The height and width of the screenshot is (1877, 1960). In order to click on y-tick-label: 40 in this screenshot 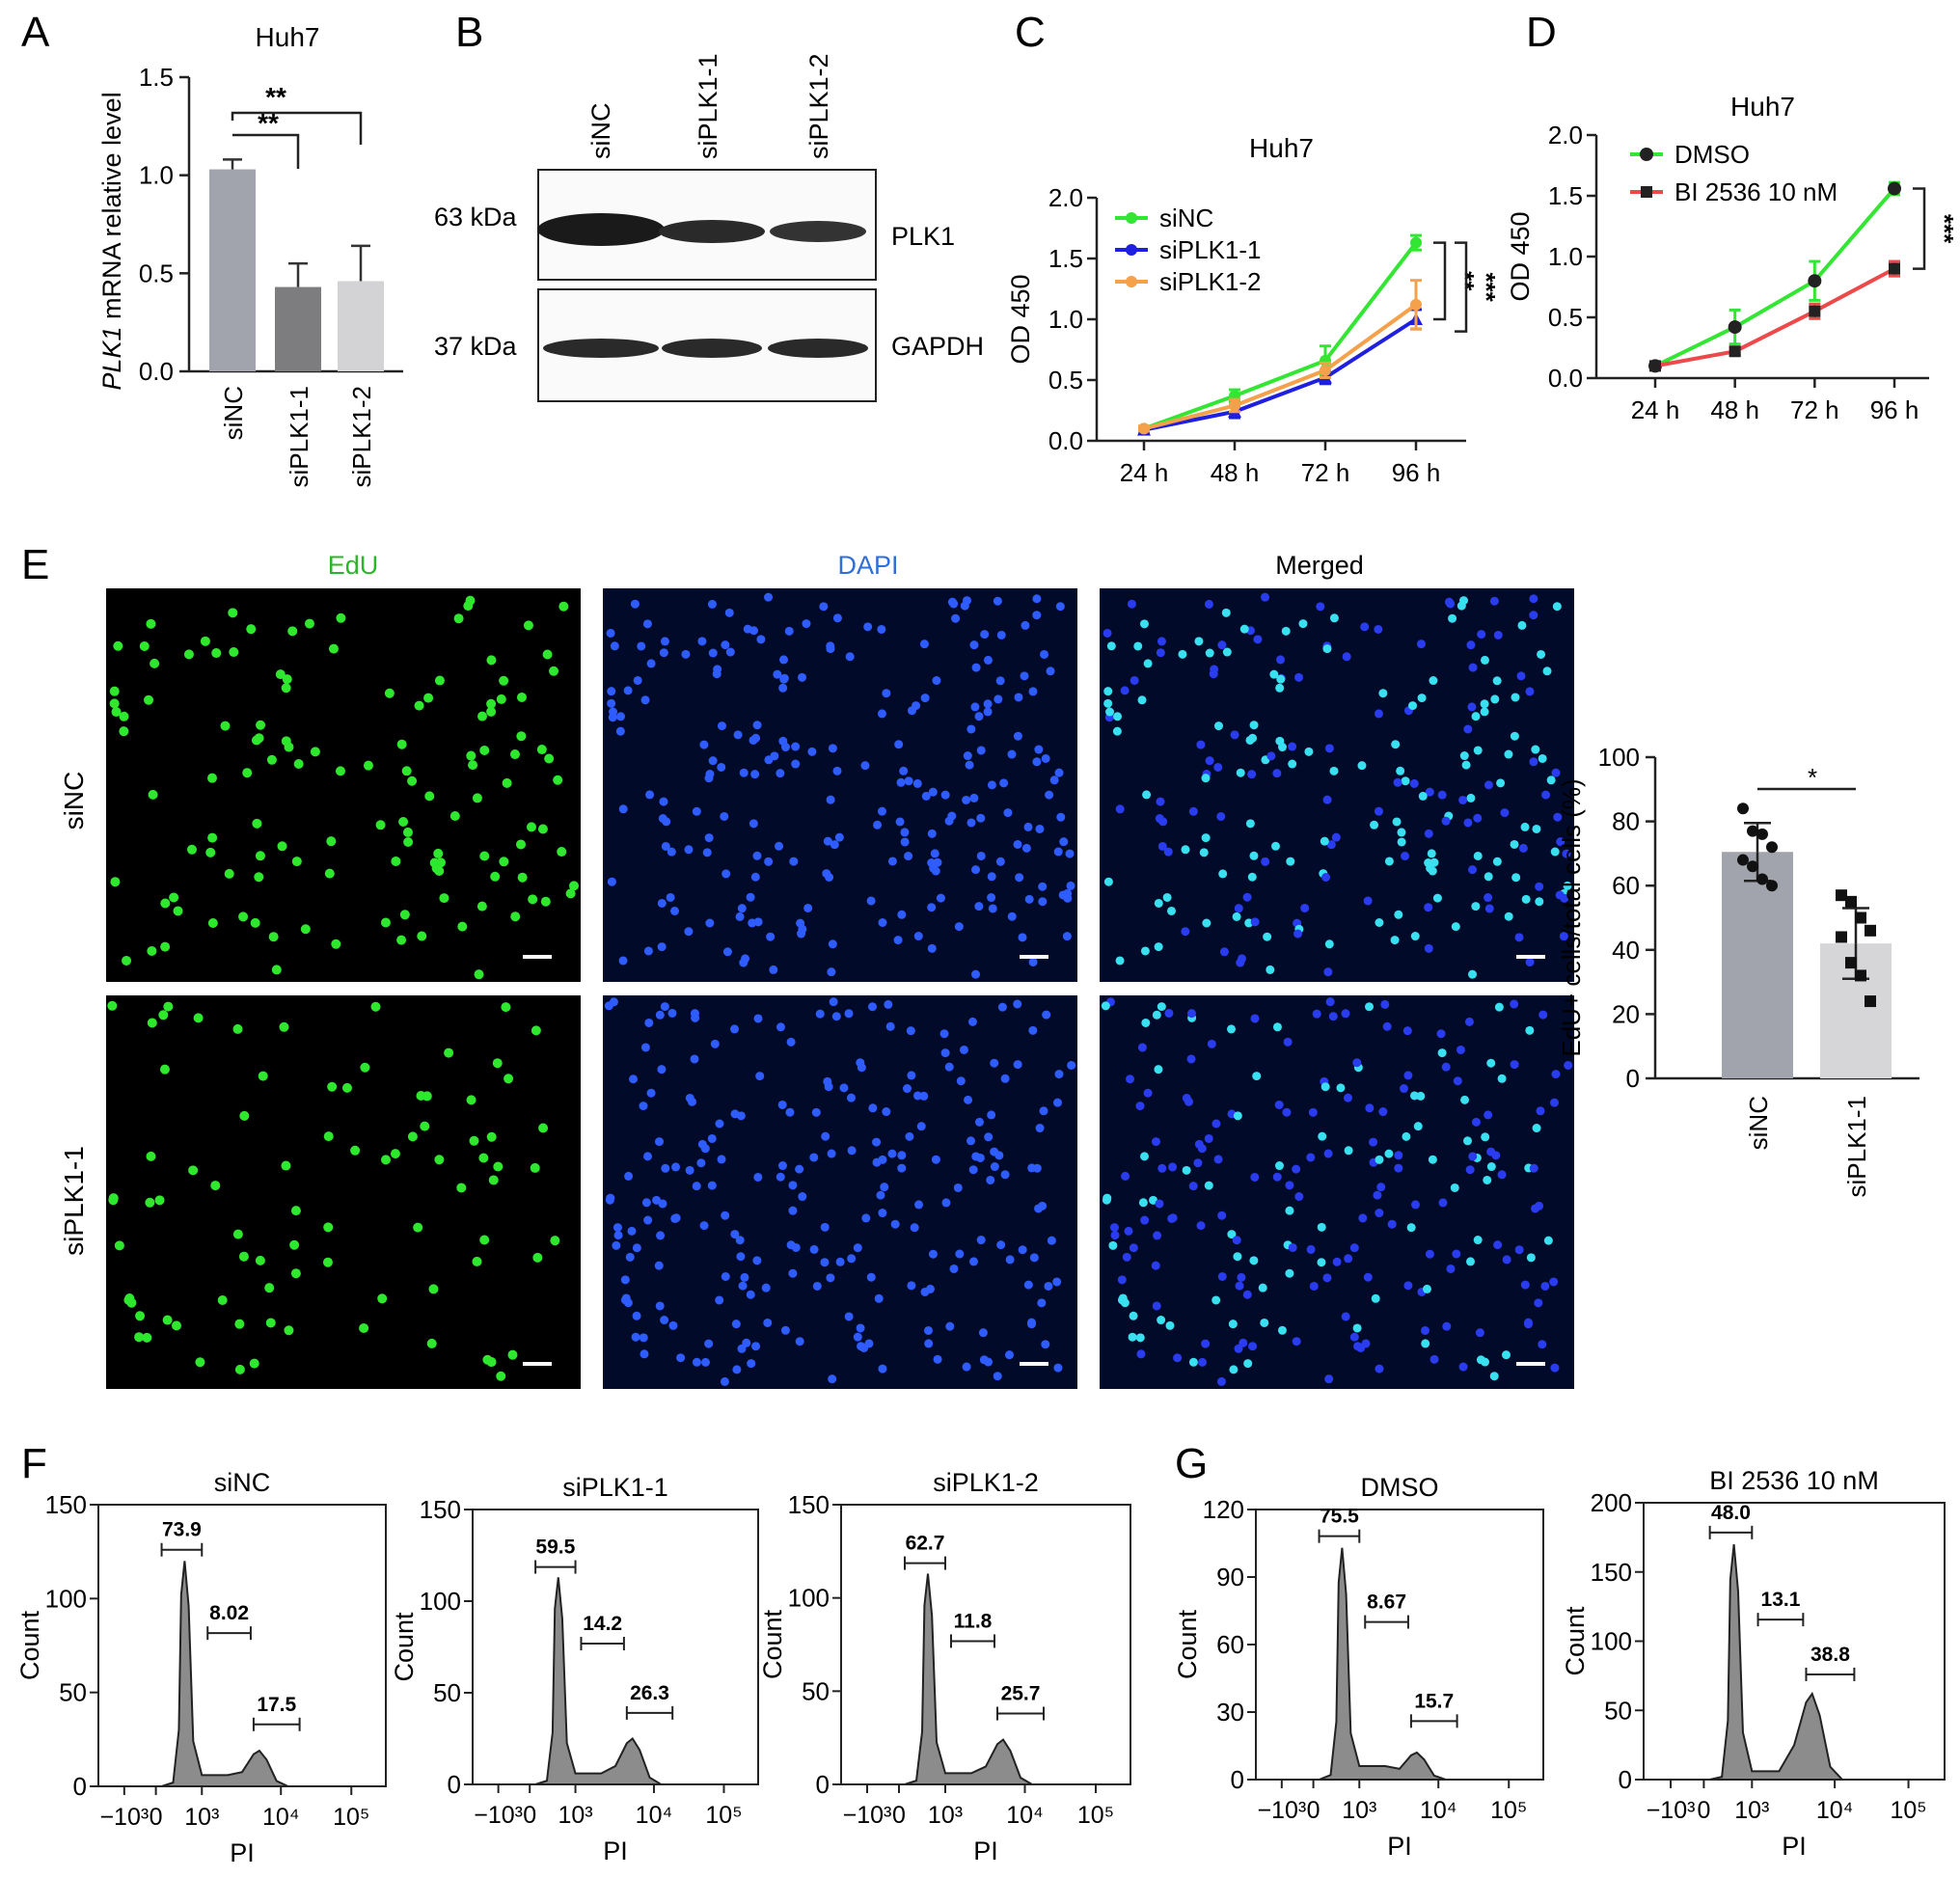, I will do `click(1626, 950)`.